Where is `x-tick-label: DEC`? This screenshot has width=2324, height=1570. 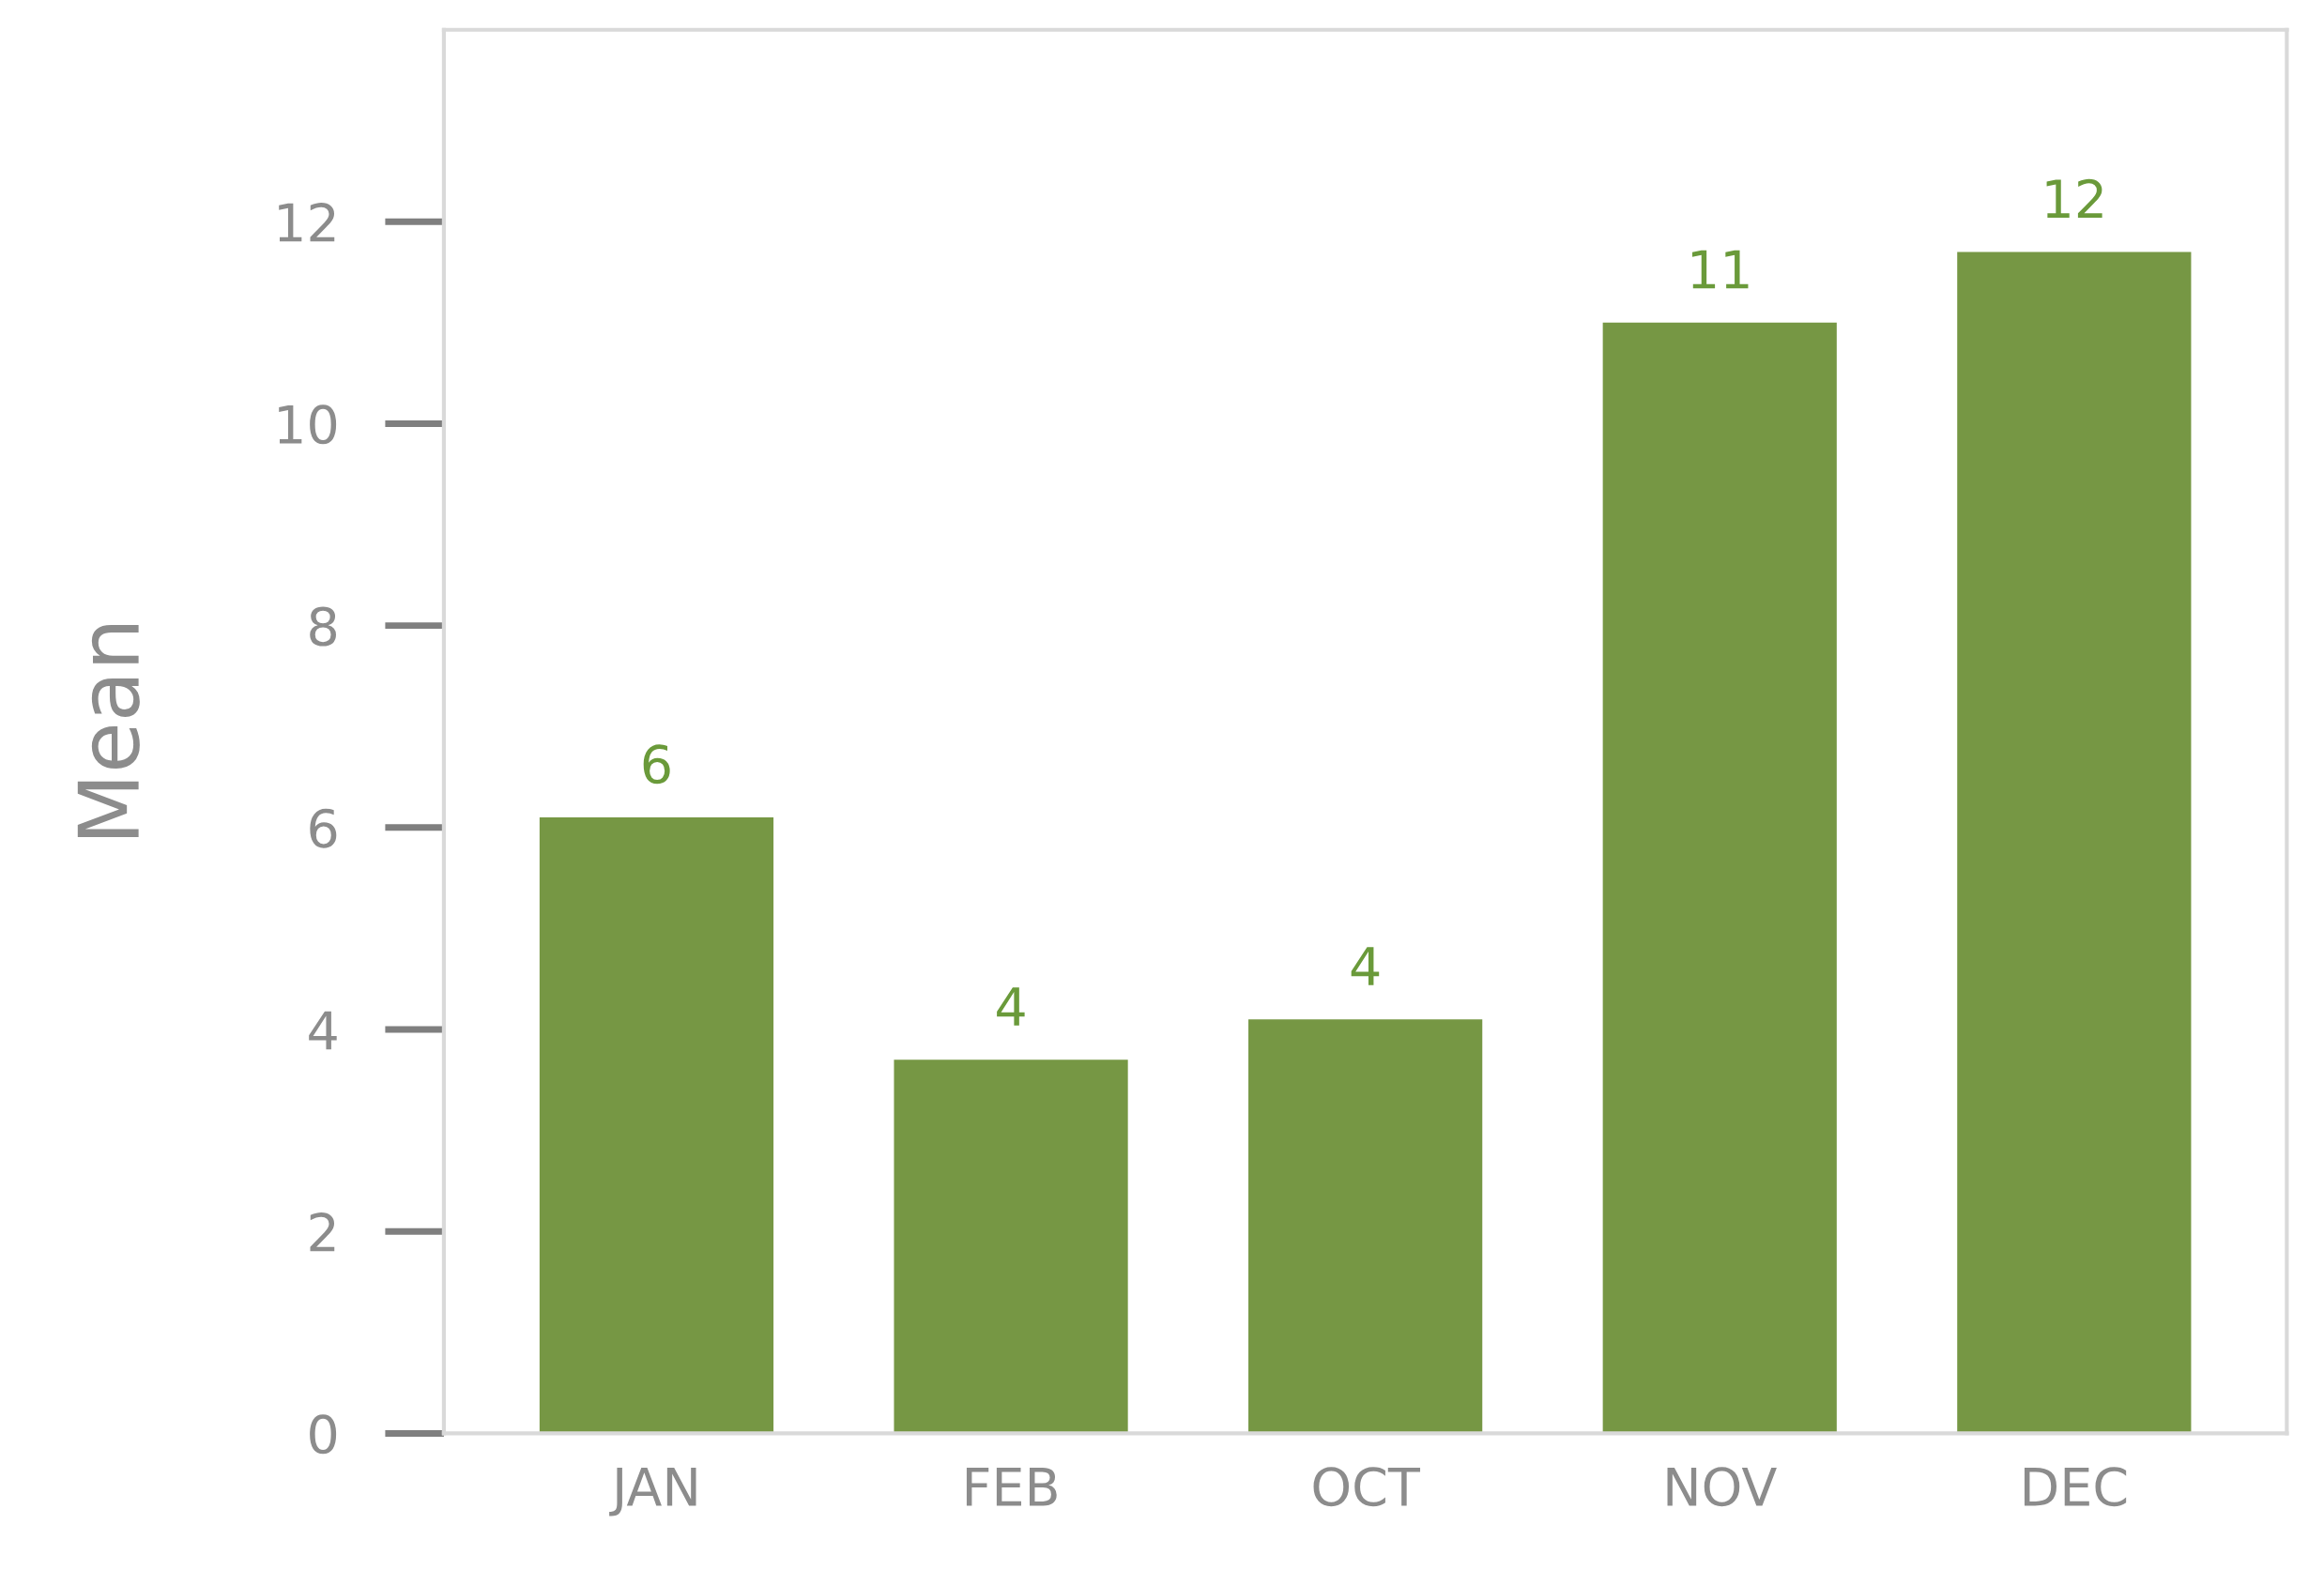 x-tick-label: DEC is located at coordinates (2075, 1487).